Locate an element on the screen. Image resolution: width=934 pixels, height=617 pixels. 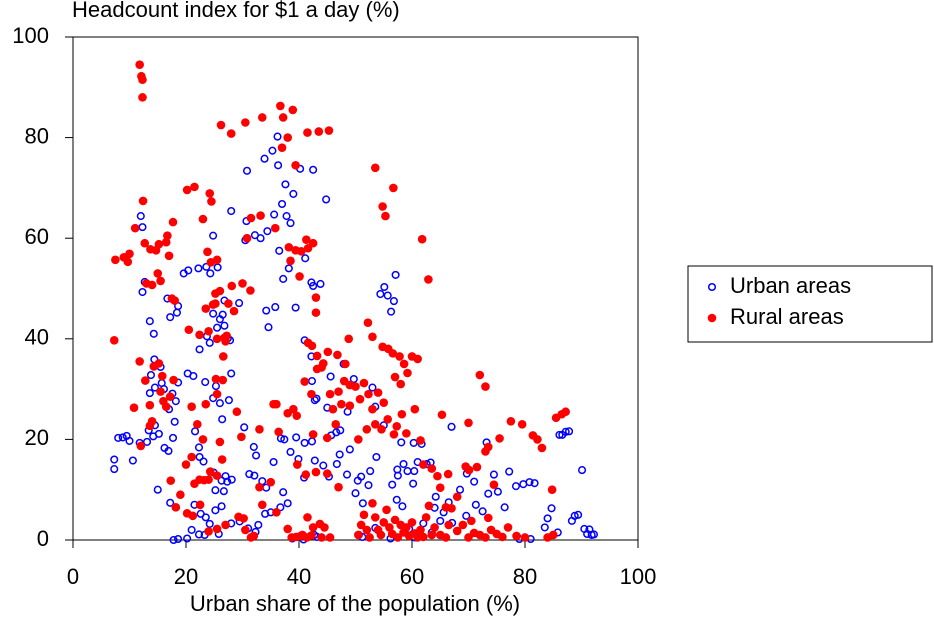
x-tick-label: 0 is located at coordinates (73, 576).